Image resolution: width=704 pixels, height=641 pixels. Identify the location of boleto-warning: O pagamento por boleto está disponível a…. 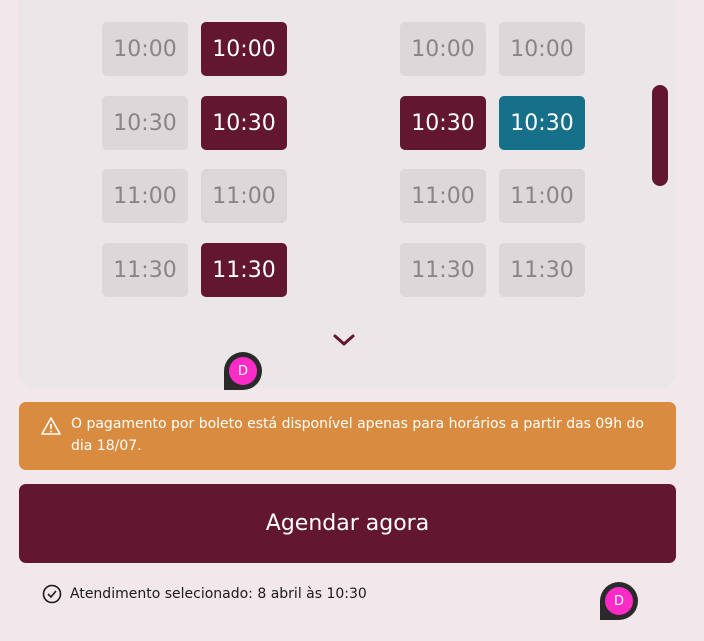
(347, 436).